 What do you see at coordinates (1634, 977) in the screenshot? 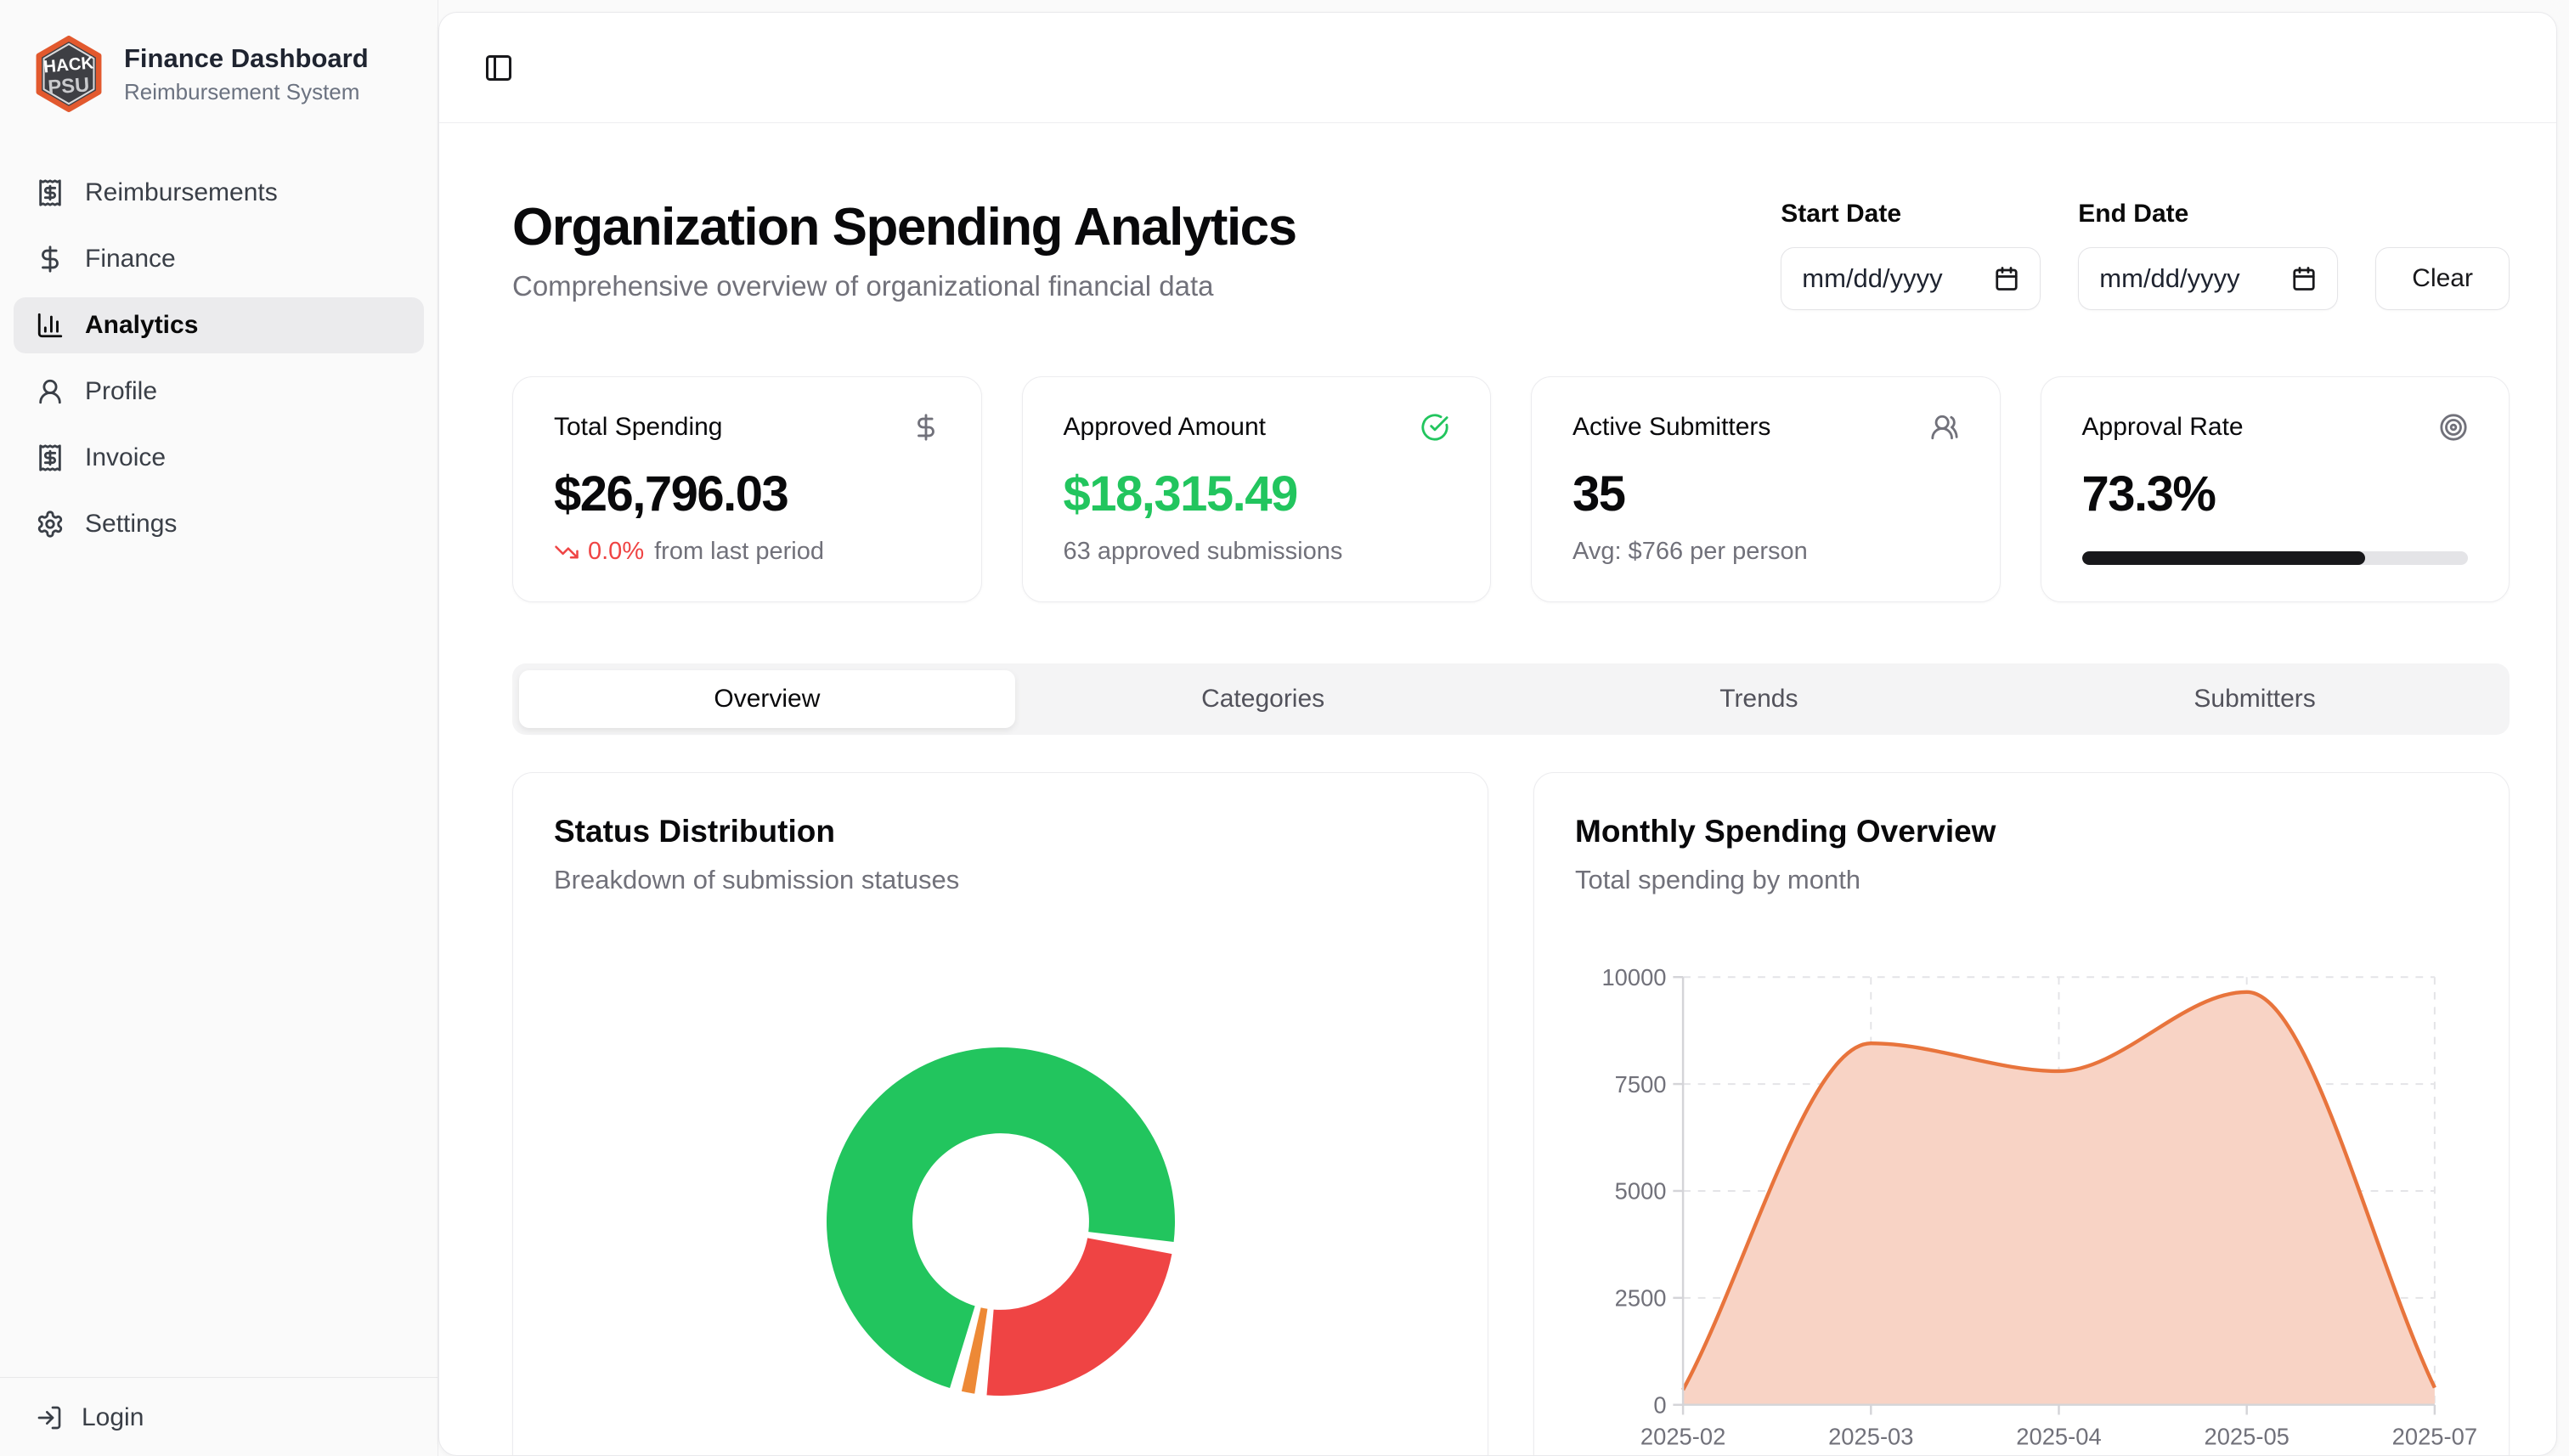
I see `y-axis-tick-label: 10000` at bounding box center [1634, 977].